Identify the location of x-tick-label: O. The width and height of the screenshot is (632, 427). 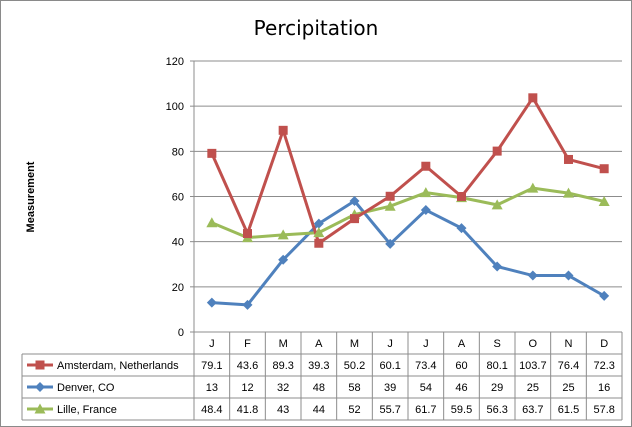
(533, 344).